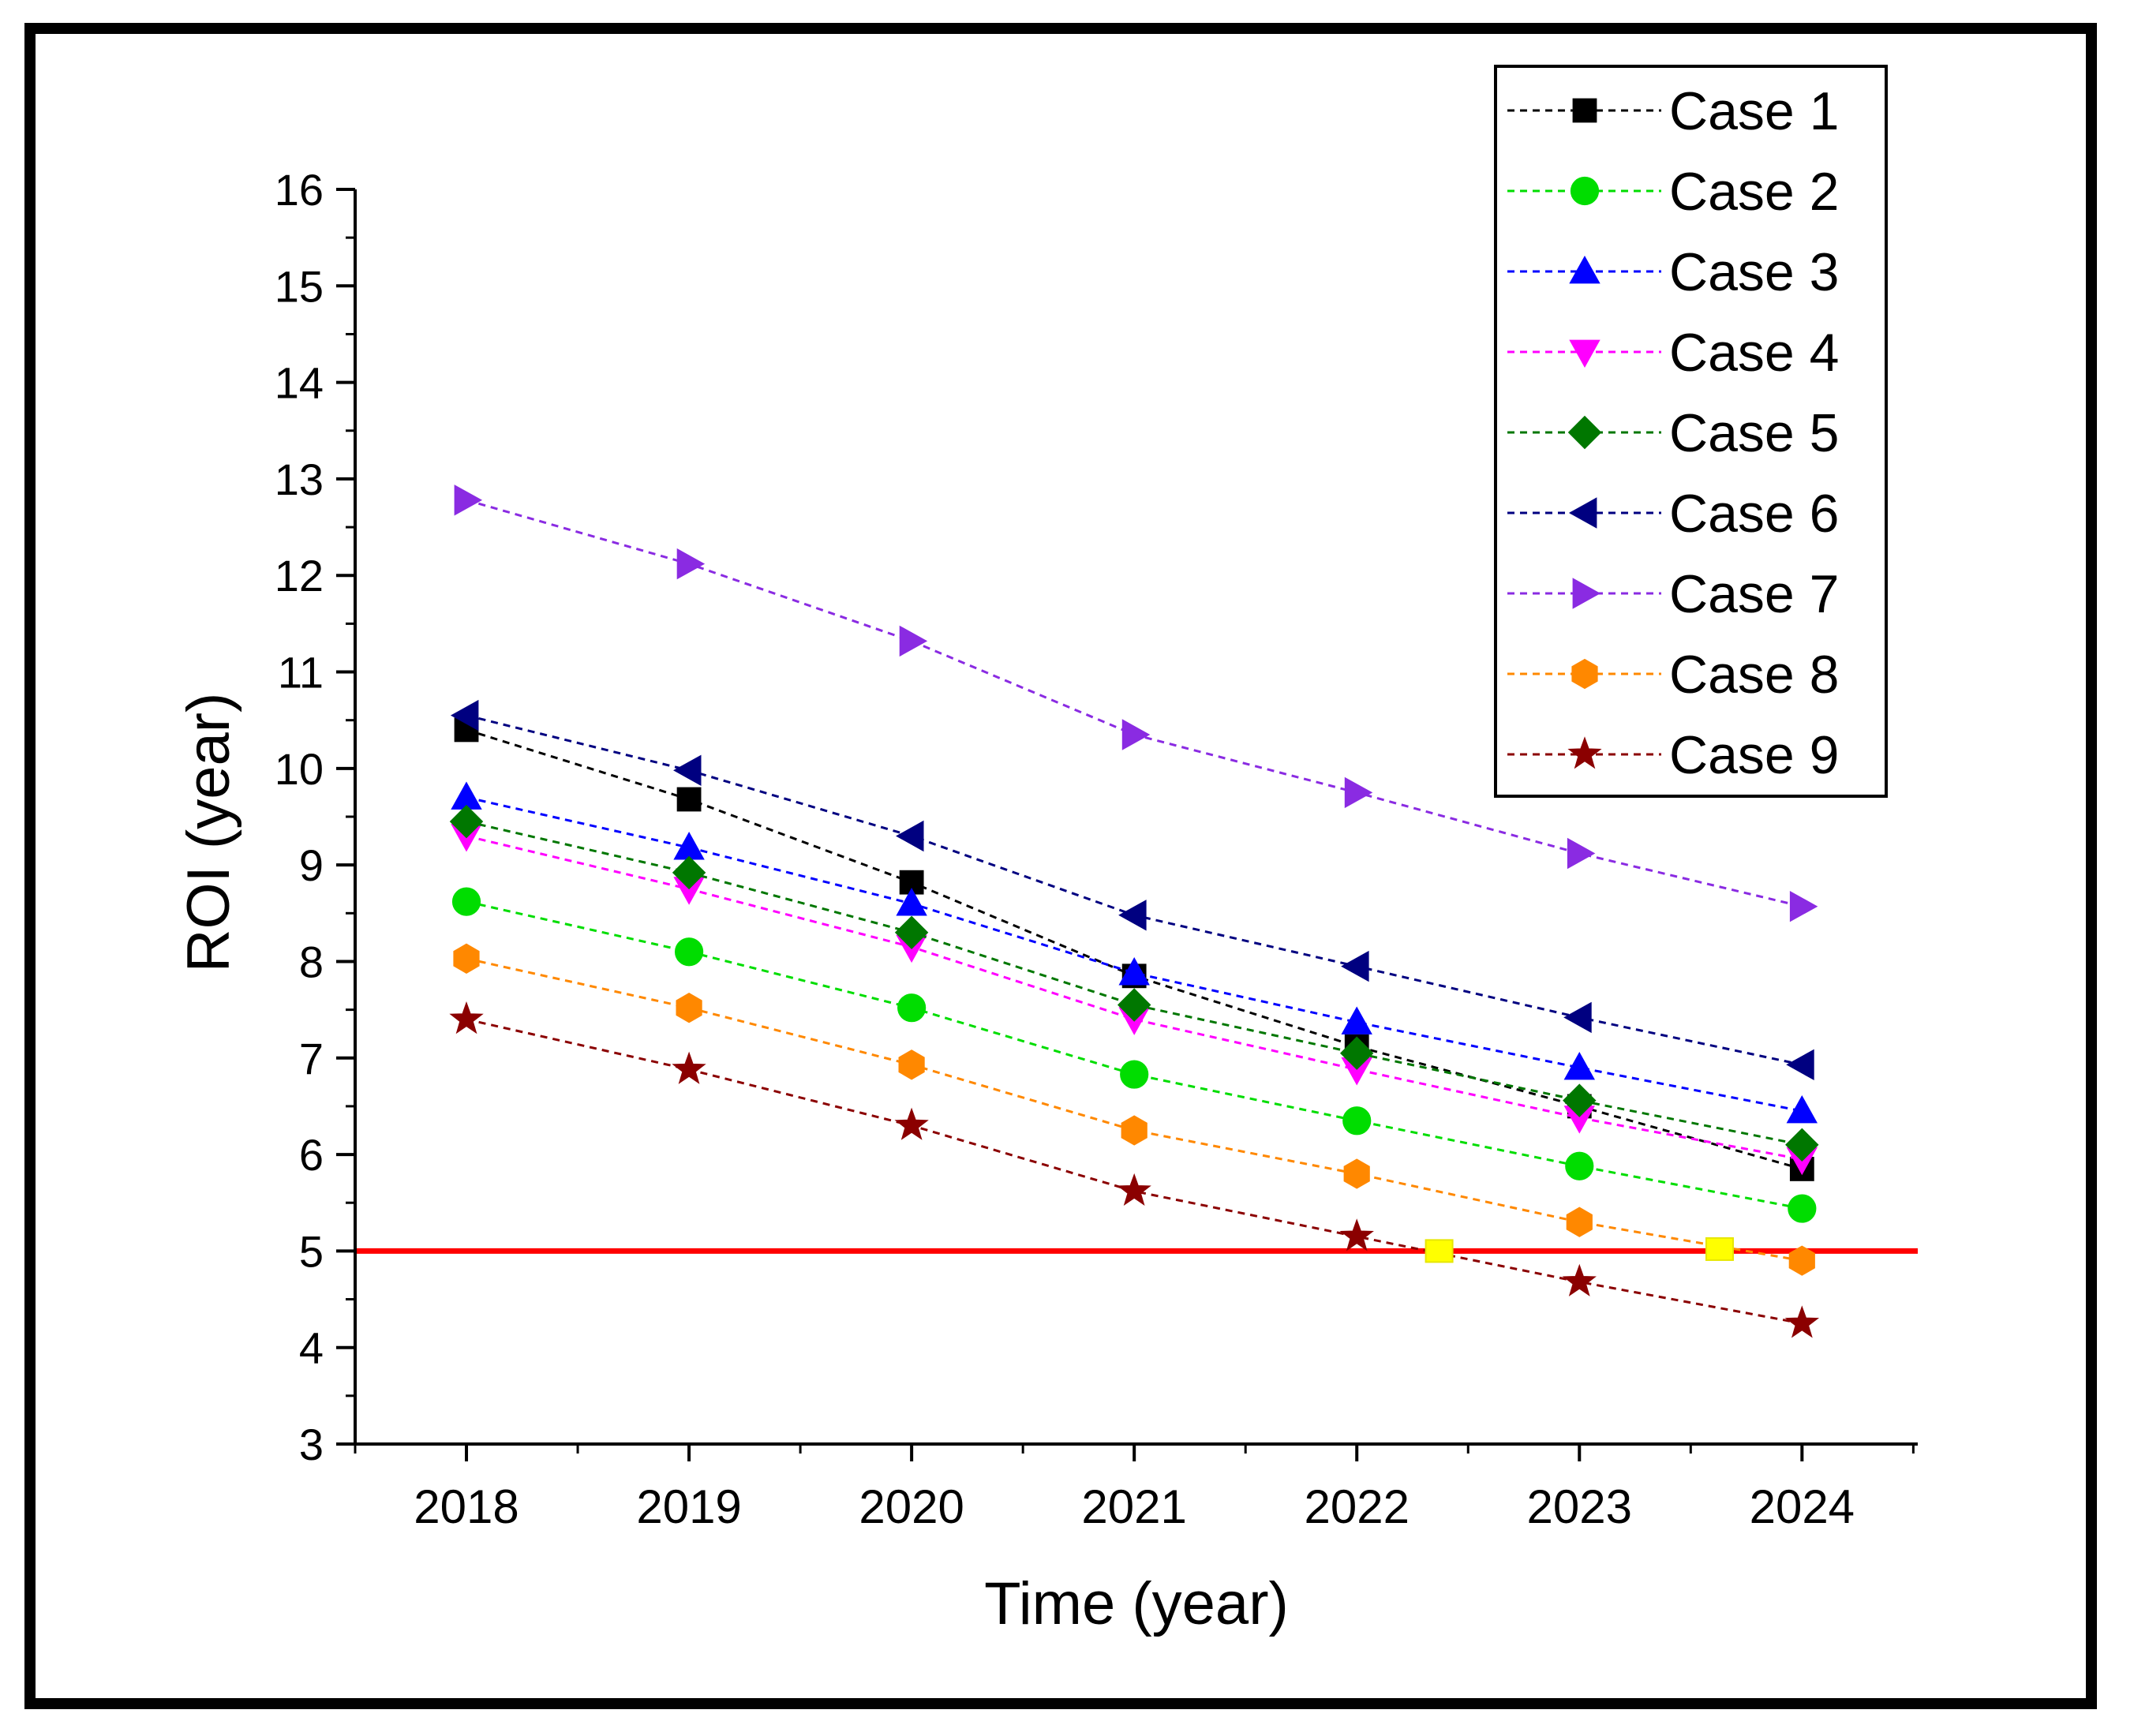  I want to click on y-tick-label: 16, so click(299, 190).